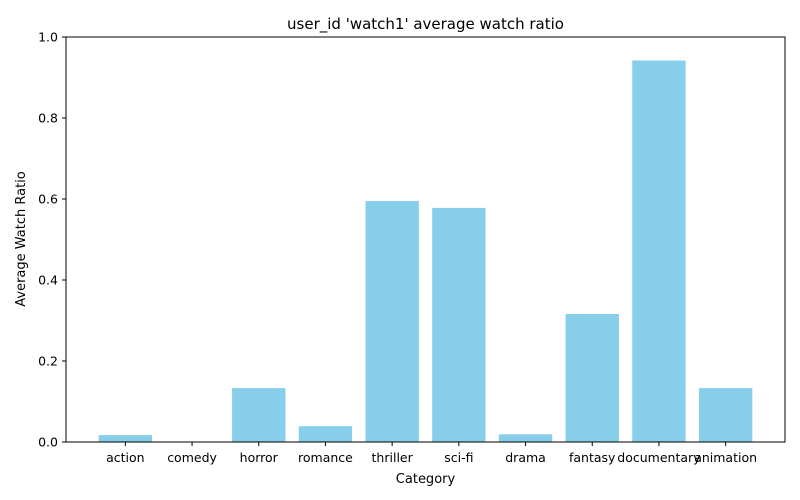  I want to click on bar-thriller, so click(392, 321).